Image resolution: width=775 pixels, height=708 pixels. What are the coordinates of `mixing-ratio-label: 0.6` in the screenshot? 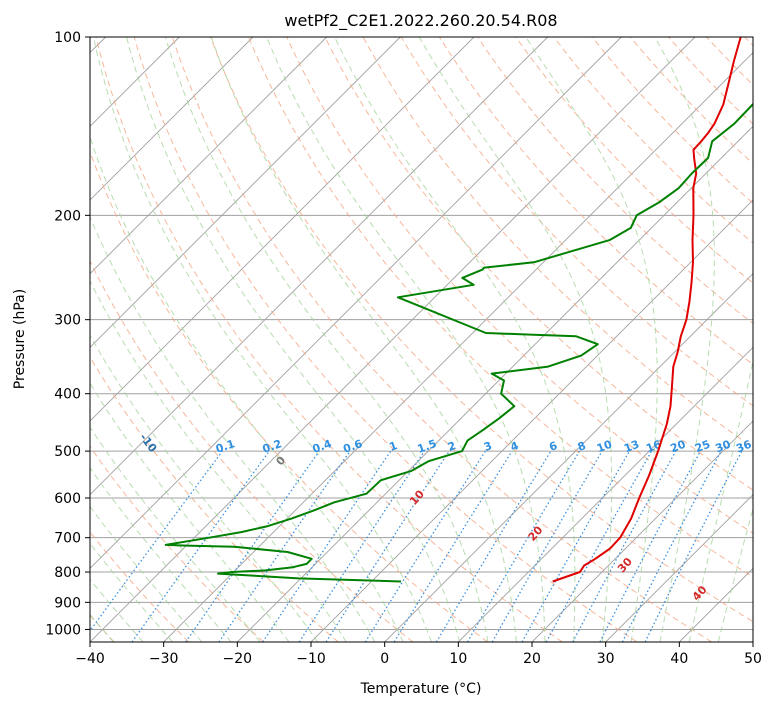 It's located at (352, 446).